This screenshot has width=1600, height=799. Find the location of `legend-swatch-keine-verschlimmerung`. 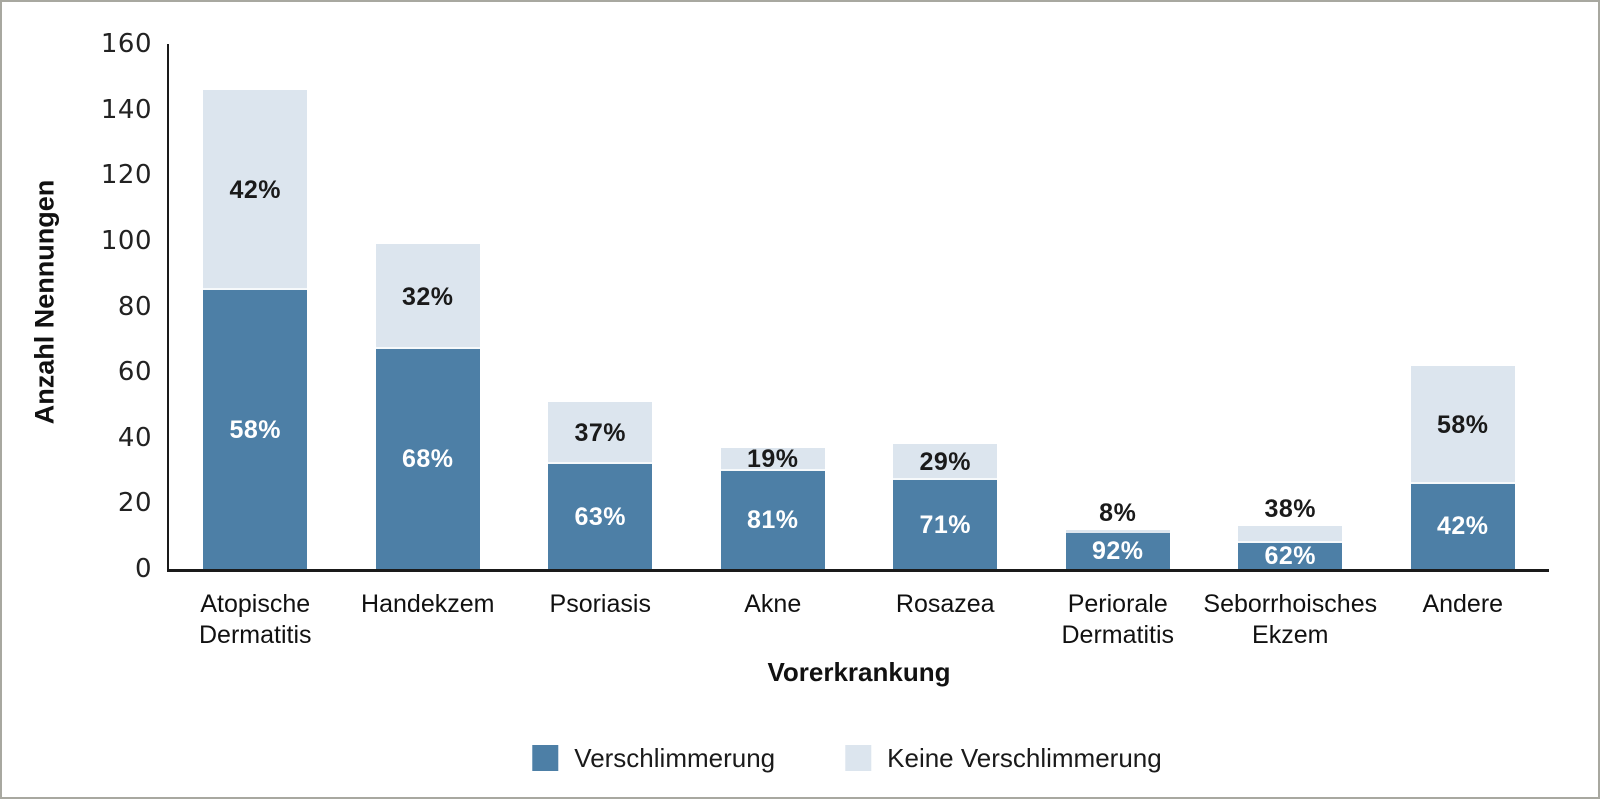

legend-swatch-keine-verschlimmerung is located at coordinates (858, 758).